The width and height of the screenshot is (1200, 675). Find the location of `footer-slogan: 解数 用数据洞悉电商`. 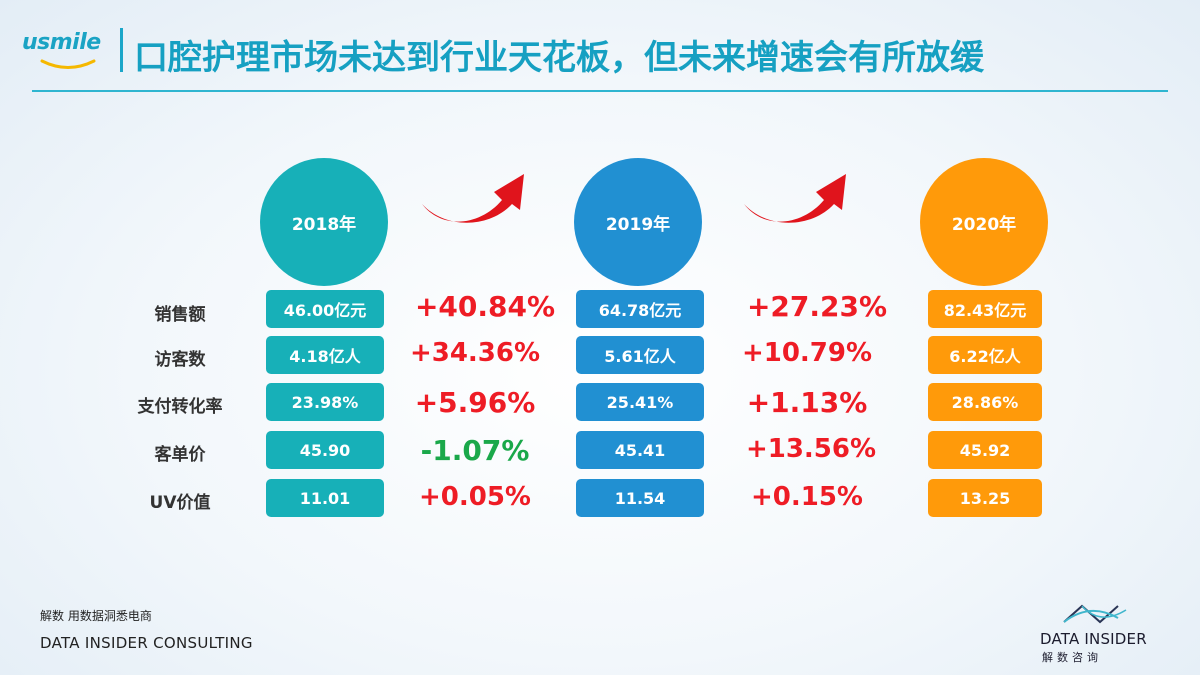

footer-slogan: 解数 用数据洞悉电商 is located at coordinates (96, 616).